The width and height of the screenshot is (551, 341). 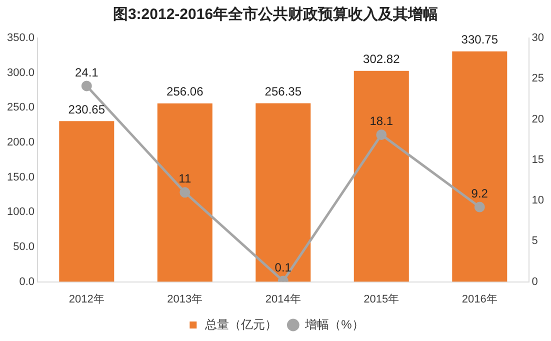 I want to click on x-tick-label: 2013年, so click(x=185, y=299).